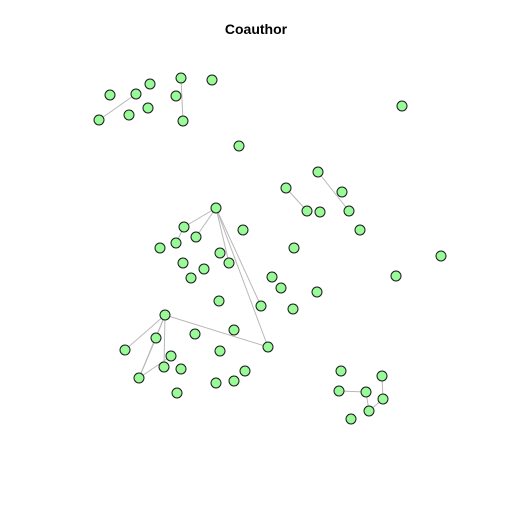 The image size is (512, 512). Describe the element at coordinates (341, 371) in the screenshot. I see `graph-node-n55` at that location.